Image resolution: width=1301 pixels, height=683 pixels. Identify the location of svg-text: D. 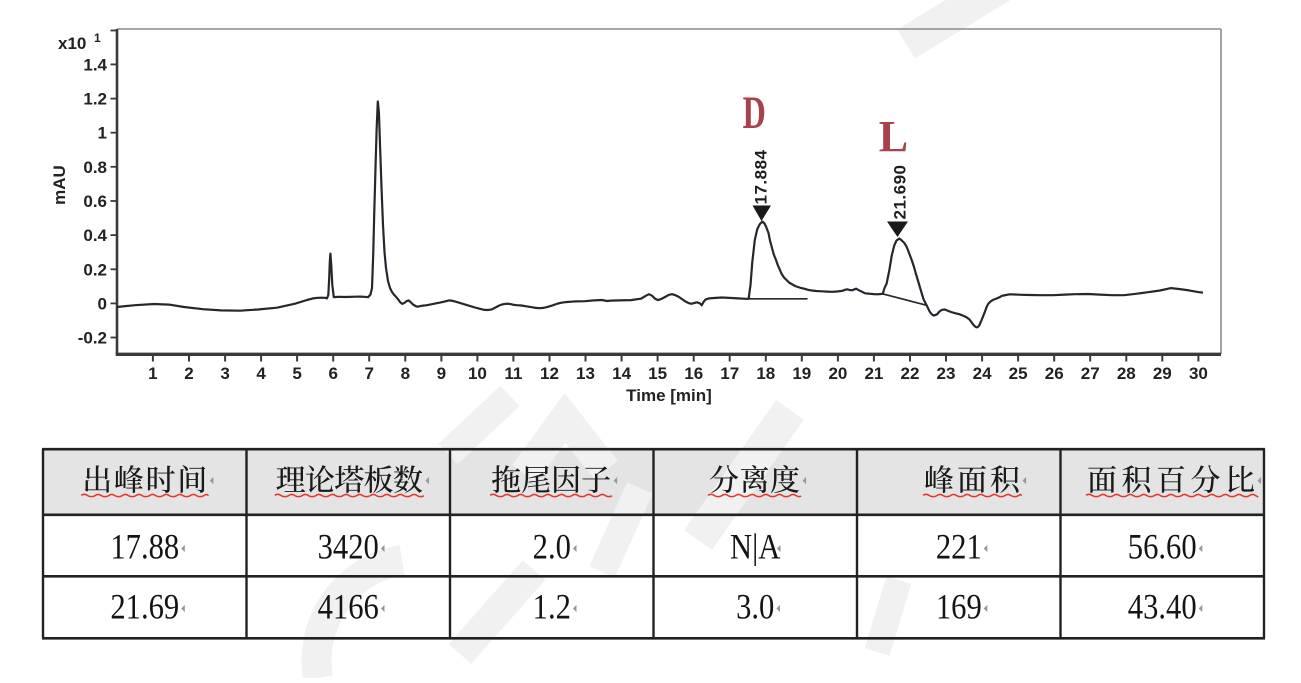
(754, 112).